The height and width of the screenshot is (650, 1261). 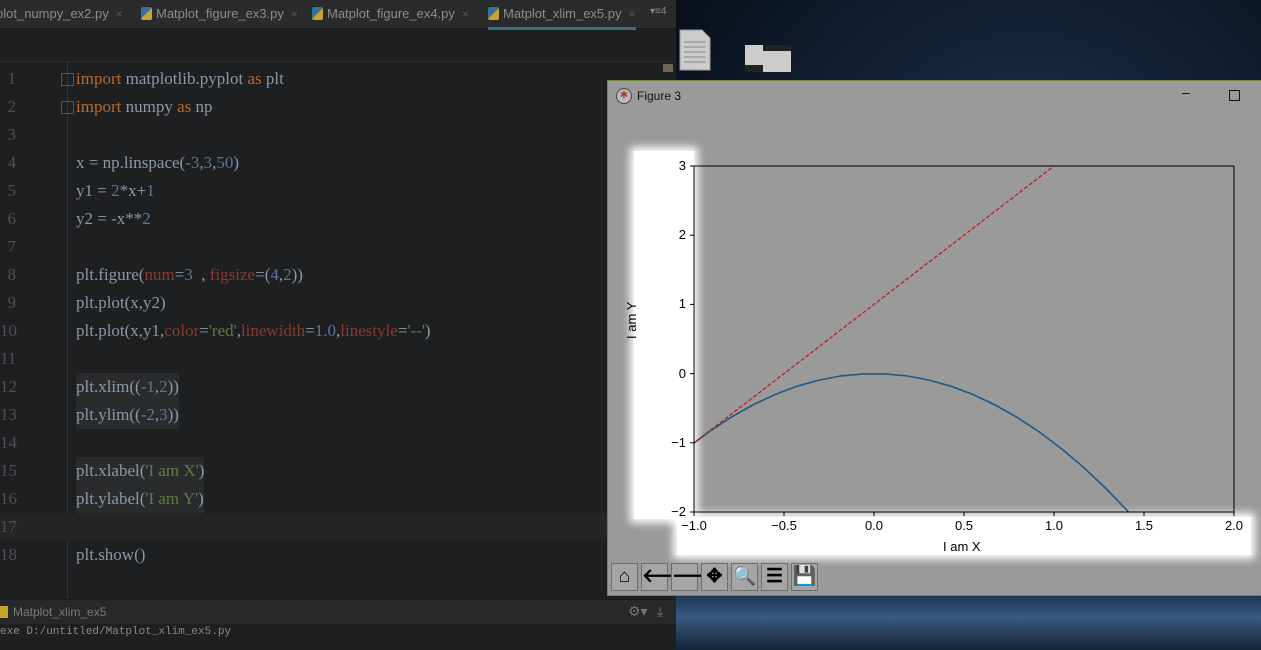 I want to click on editor-tab: Matplot_figure_ex3.py ×, so click(x=219, y=13).